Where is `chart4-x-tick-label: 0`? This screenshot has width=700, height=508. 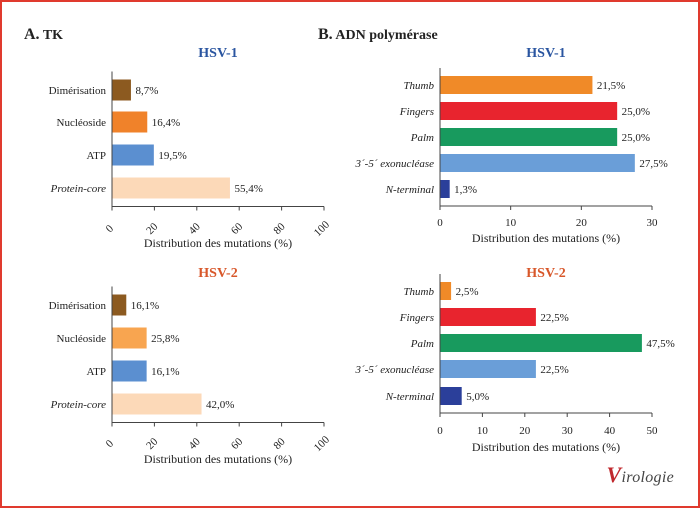
chart4-x-tick-label: 0 is located at coordinates (440, 431).